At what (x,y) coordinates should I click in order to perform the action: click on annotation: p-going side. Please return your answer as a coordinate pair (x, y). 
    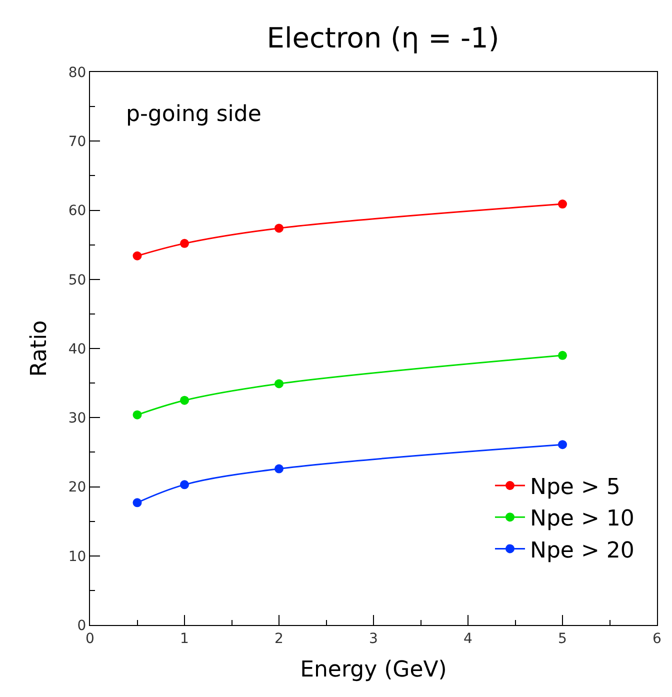
    Looking at the image, I should click on (194, 114).